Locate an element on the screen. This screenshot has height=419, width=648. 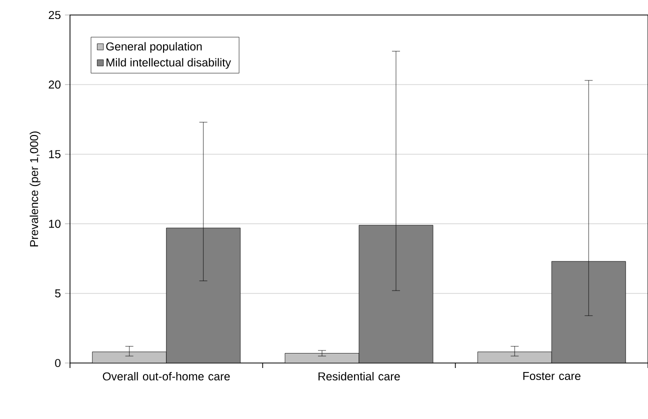
legend-label: Mild intellectual disability is located at coordinates (169, 63).